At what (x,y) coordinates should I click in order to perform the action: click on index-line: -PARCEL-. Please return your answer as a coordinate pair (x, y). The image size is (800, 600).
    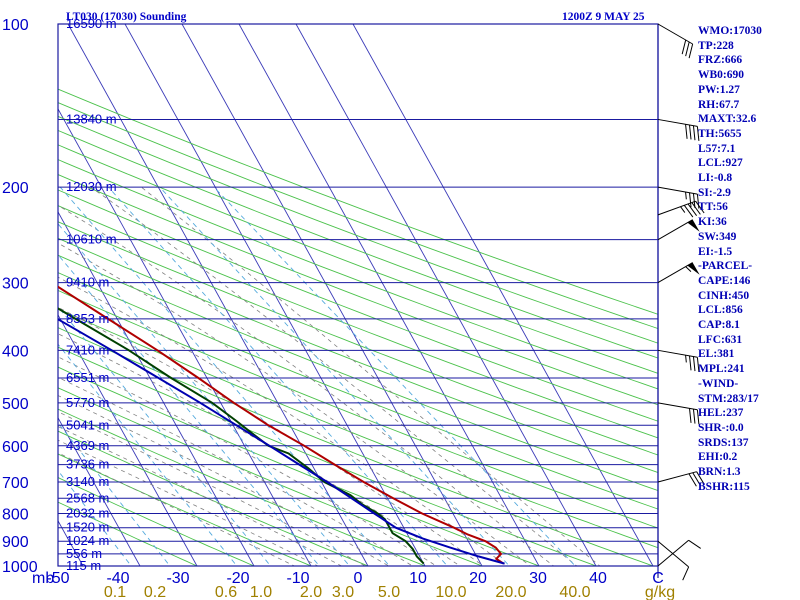
    Looking at the image, I should click on (725, 266).